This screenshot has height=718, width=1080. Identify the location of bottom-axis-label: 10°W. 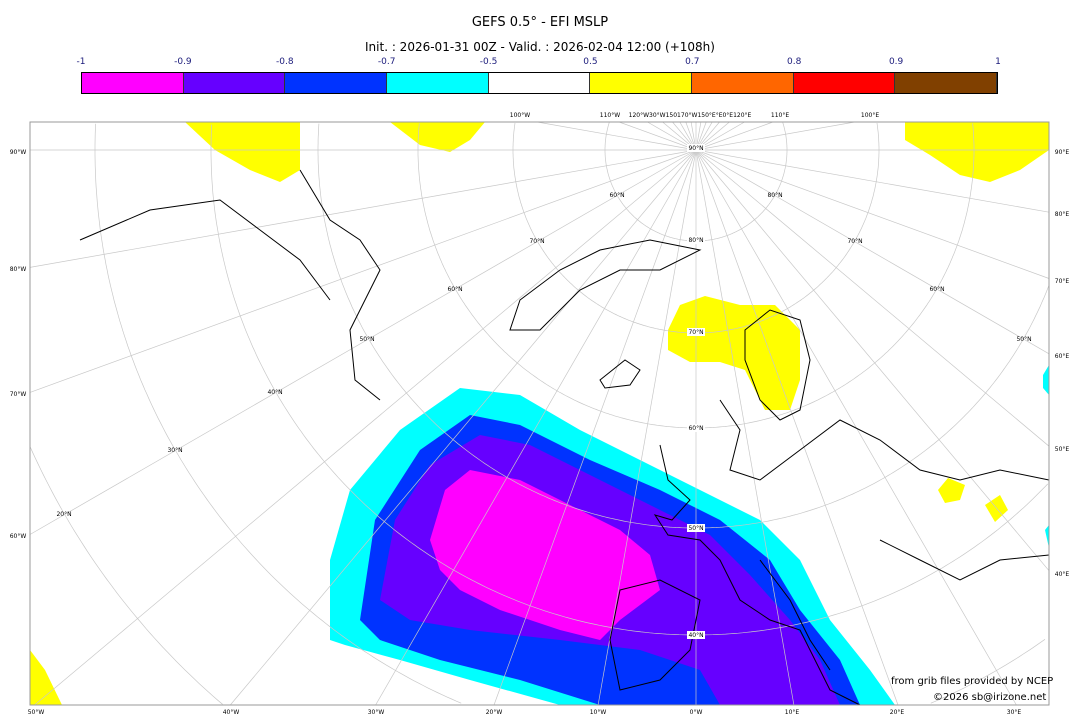
(598, 712).